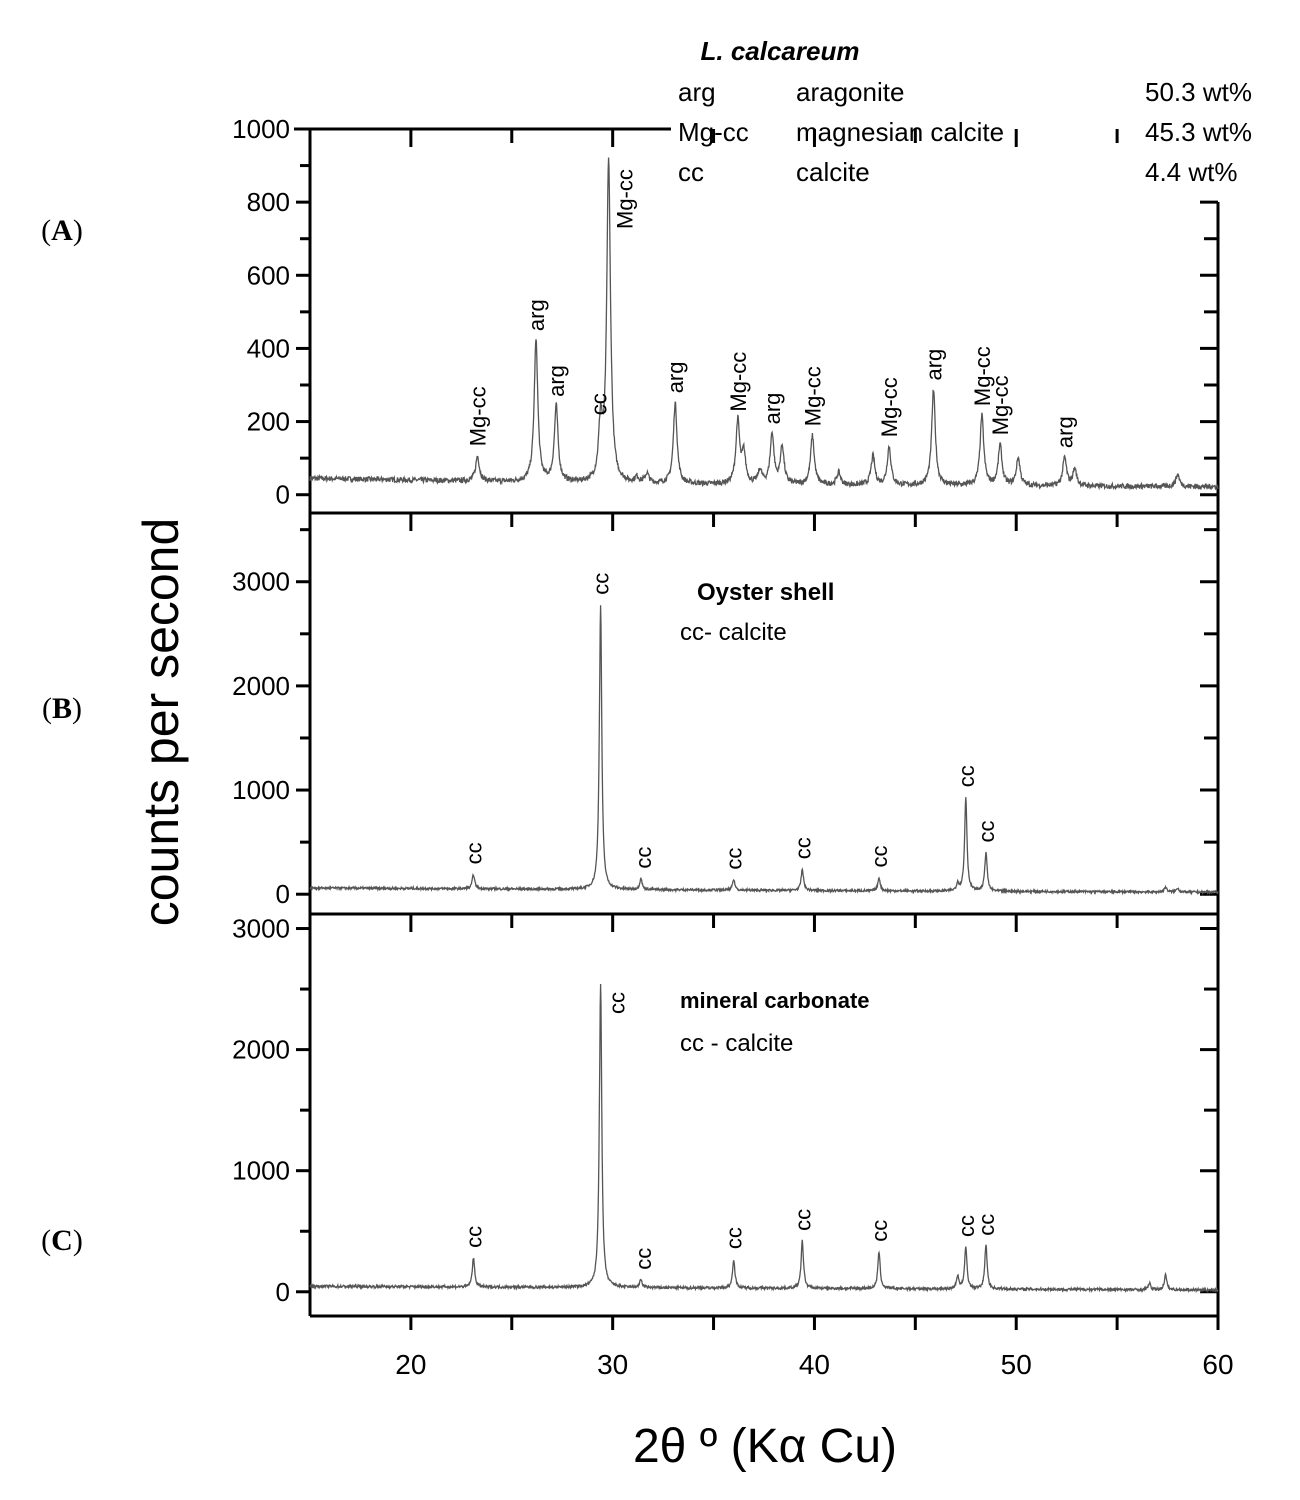 This screenshot has height=1500, width=1300. What do you see at coordinates (850, 92) in the screenshot?
I see `legend-name: aragonite` at bounding box center [850, 92].